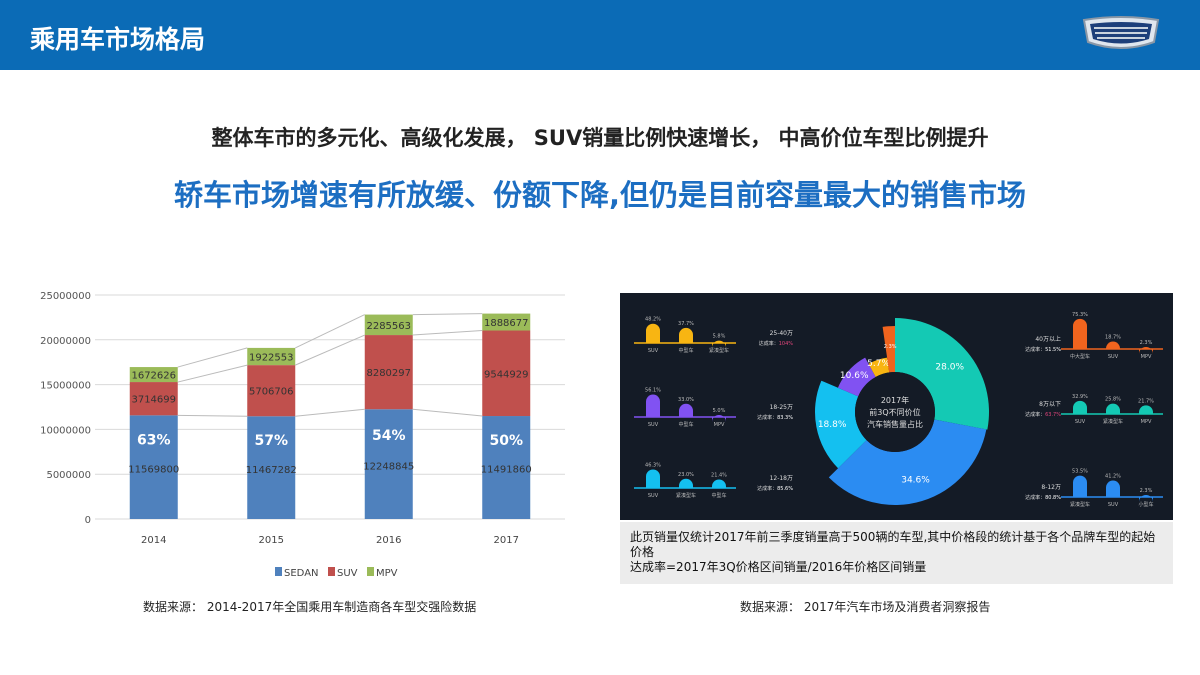 This screenshot has width=1200, height=675. What do you see at coordinates (653, 320) in the screenshot?
I see `category-pct: 48.2%` at bounding box center [653, 320].